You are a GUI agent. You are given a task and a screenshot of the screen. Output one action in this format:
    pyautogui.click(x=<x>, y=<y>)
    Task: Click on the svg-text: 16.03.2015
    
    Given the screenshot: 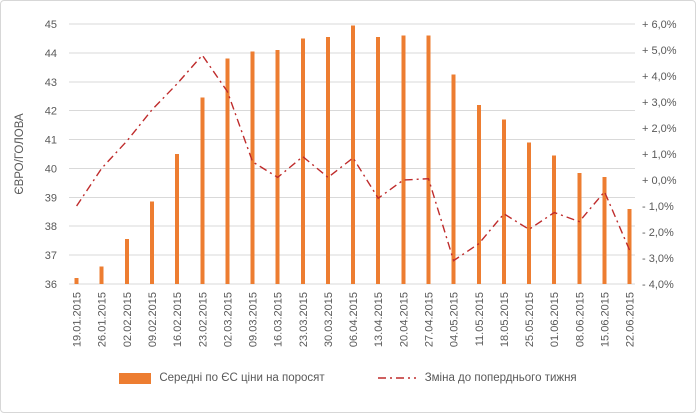 What is the action you would take?
    pyautogui.click(x=279, y=319)
    